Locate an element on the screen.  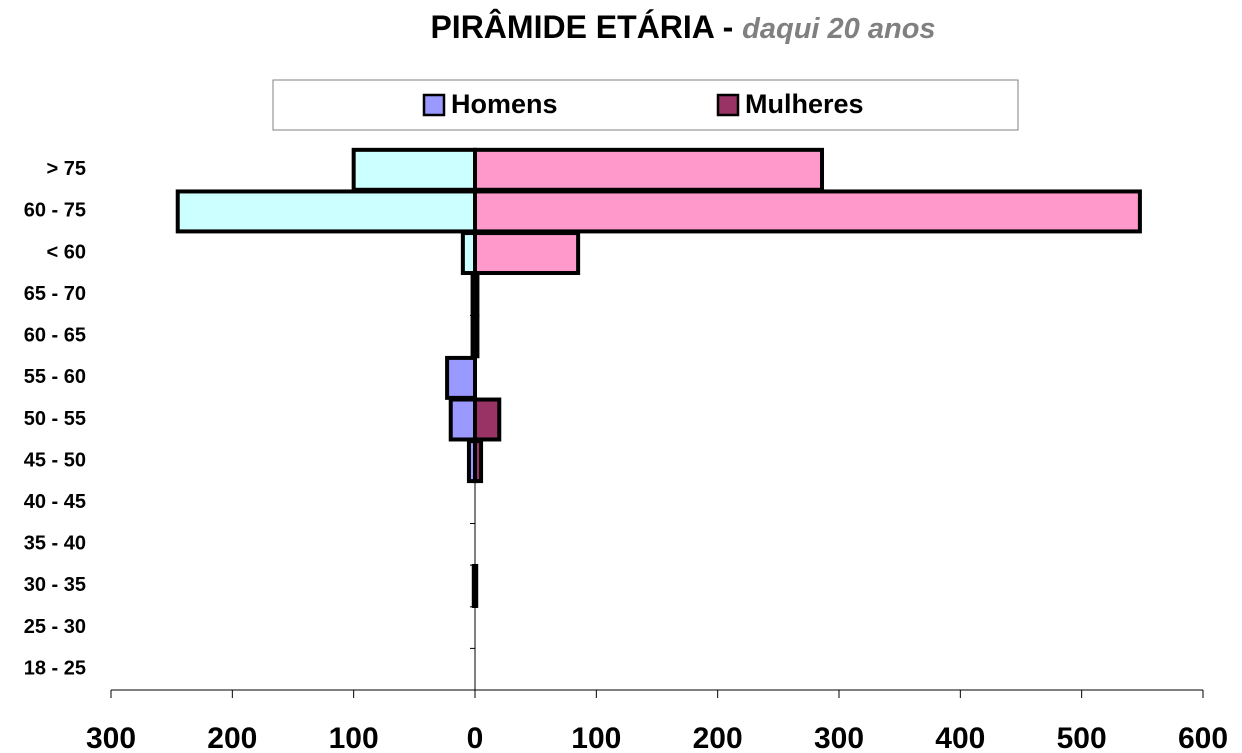
title-group: PIRÂMIDE ETÁRIA - daqui 20 anos is located at coordinates (682, 27).